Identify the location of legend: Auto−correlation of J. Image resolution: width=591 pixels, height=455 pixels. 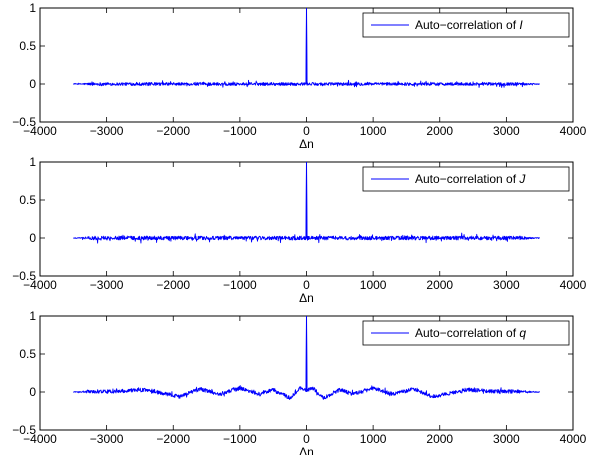
(466, 179).